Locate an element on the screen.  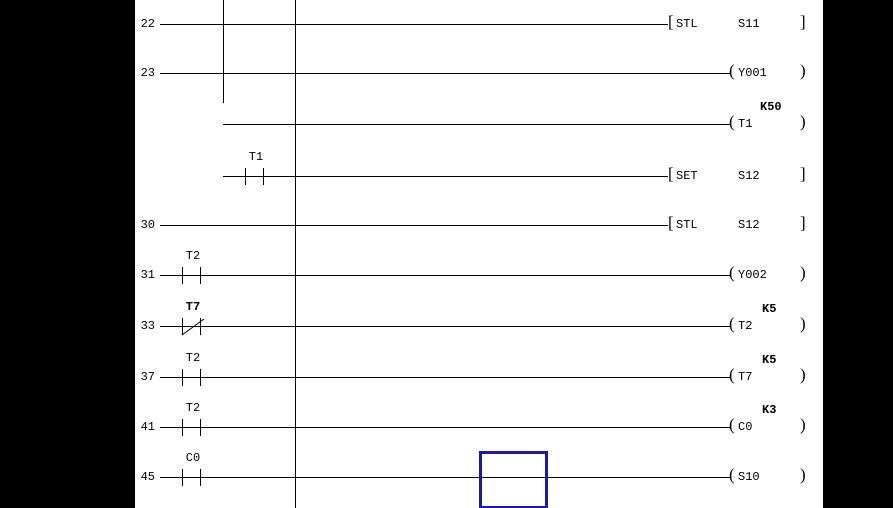
contact-nc-slash is located at coordinates (193, 327).